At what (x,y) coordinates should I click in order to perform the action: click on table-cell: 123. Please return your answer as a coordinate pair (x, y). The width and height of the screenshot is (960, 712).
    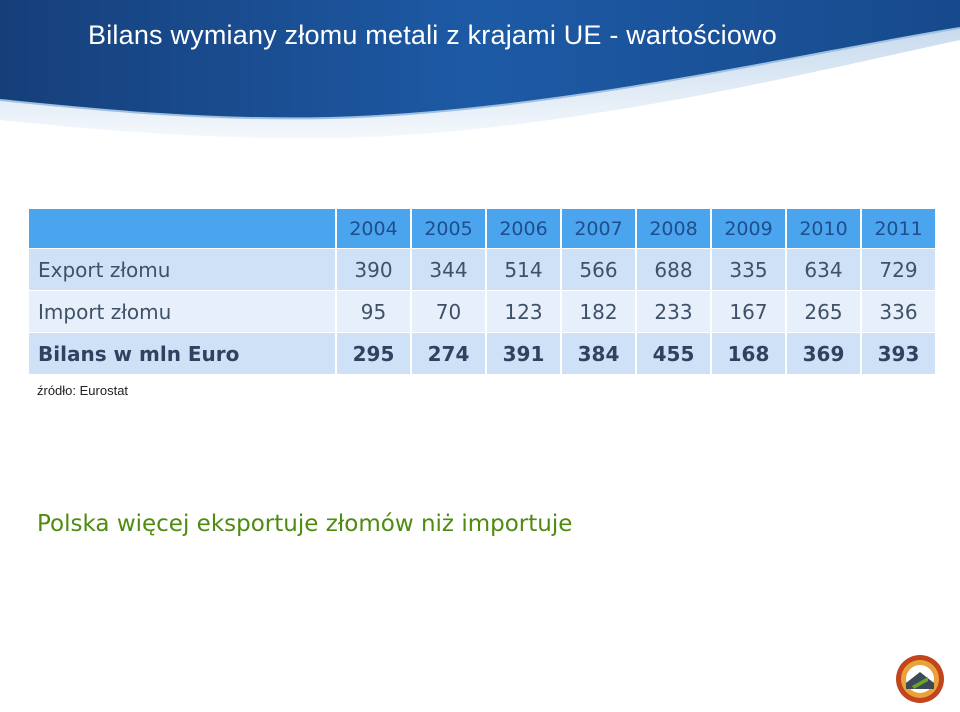
    Looking at the image, I should click on (523, 312).